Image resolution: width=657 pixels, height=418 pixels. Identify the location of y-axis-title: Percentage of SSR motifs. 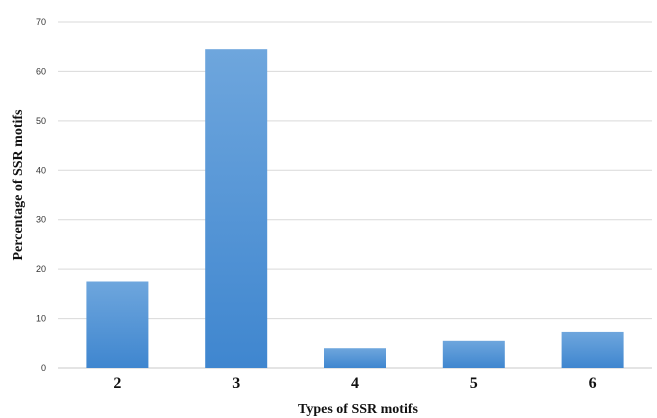
(18, 185).